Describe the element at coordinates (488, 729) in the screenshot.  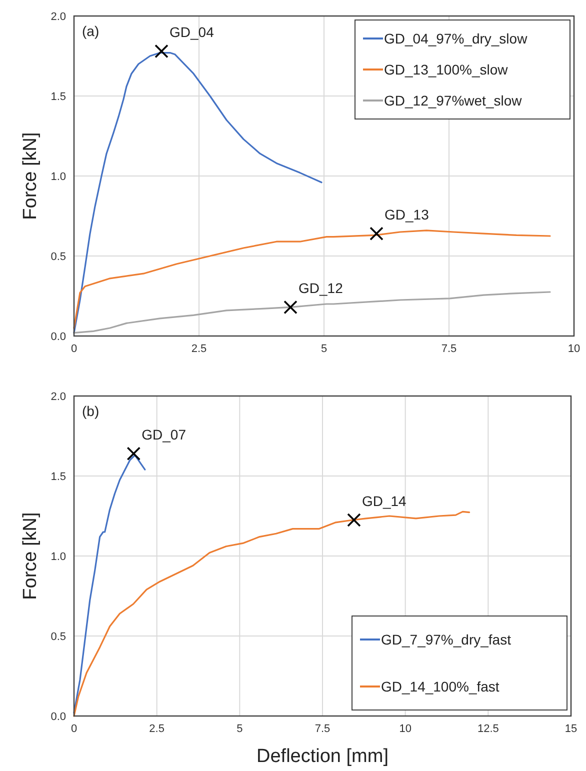
I see `x-tick-label: 12.5` at that location.